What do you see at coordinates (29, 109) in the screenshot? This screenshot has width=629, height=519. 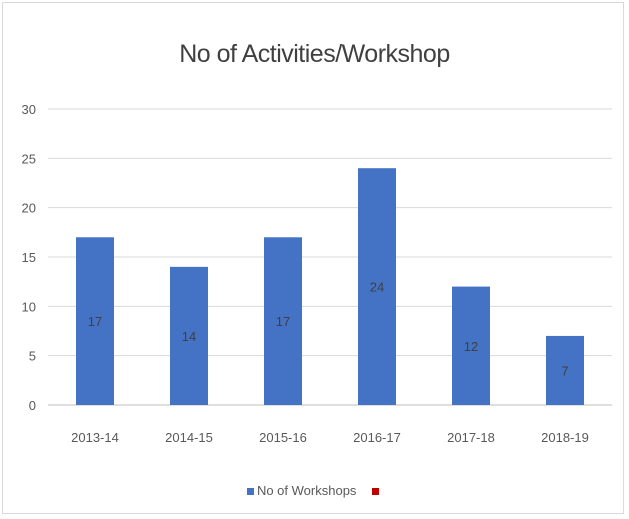 I see `y-tick-label: 30` at bounding box center [29, 109].